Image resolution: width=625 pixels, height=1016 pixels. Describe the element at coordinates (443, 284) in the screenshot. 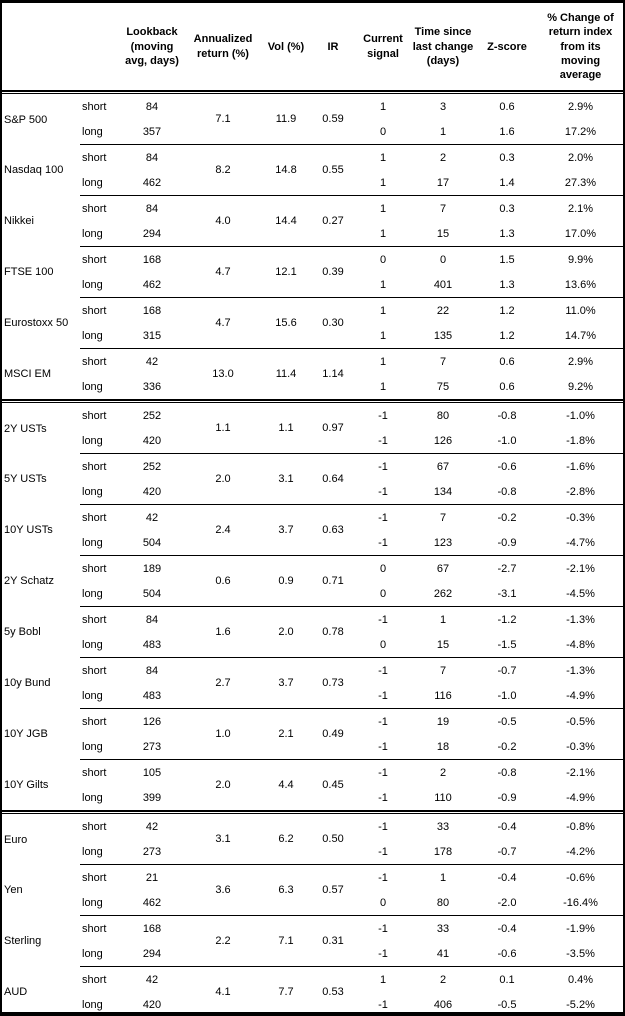

I see `time-since-value-long: 401` at that location.